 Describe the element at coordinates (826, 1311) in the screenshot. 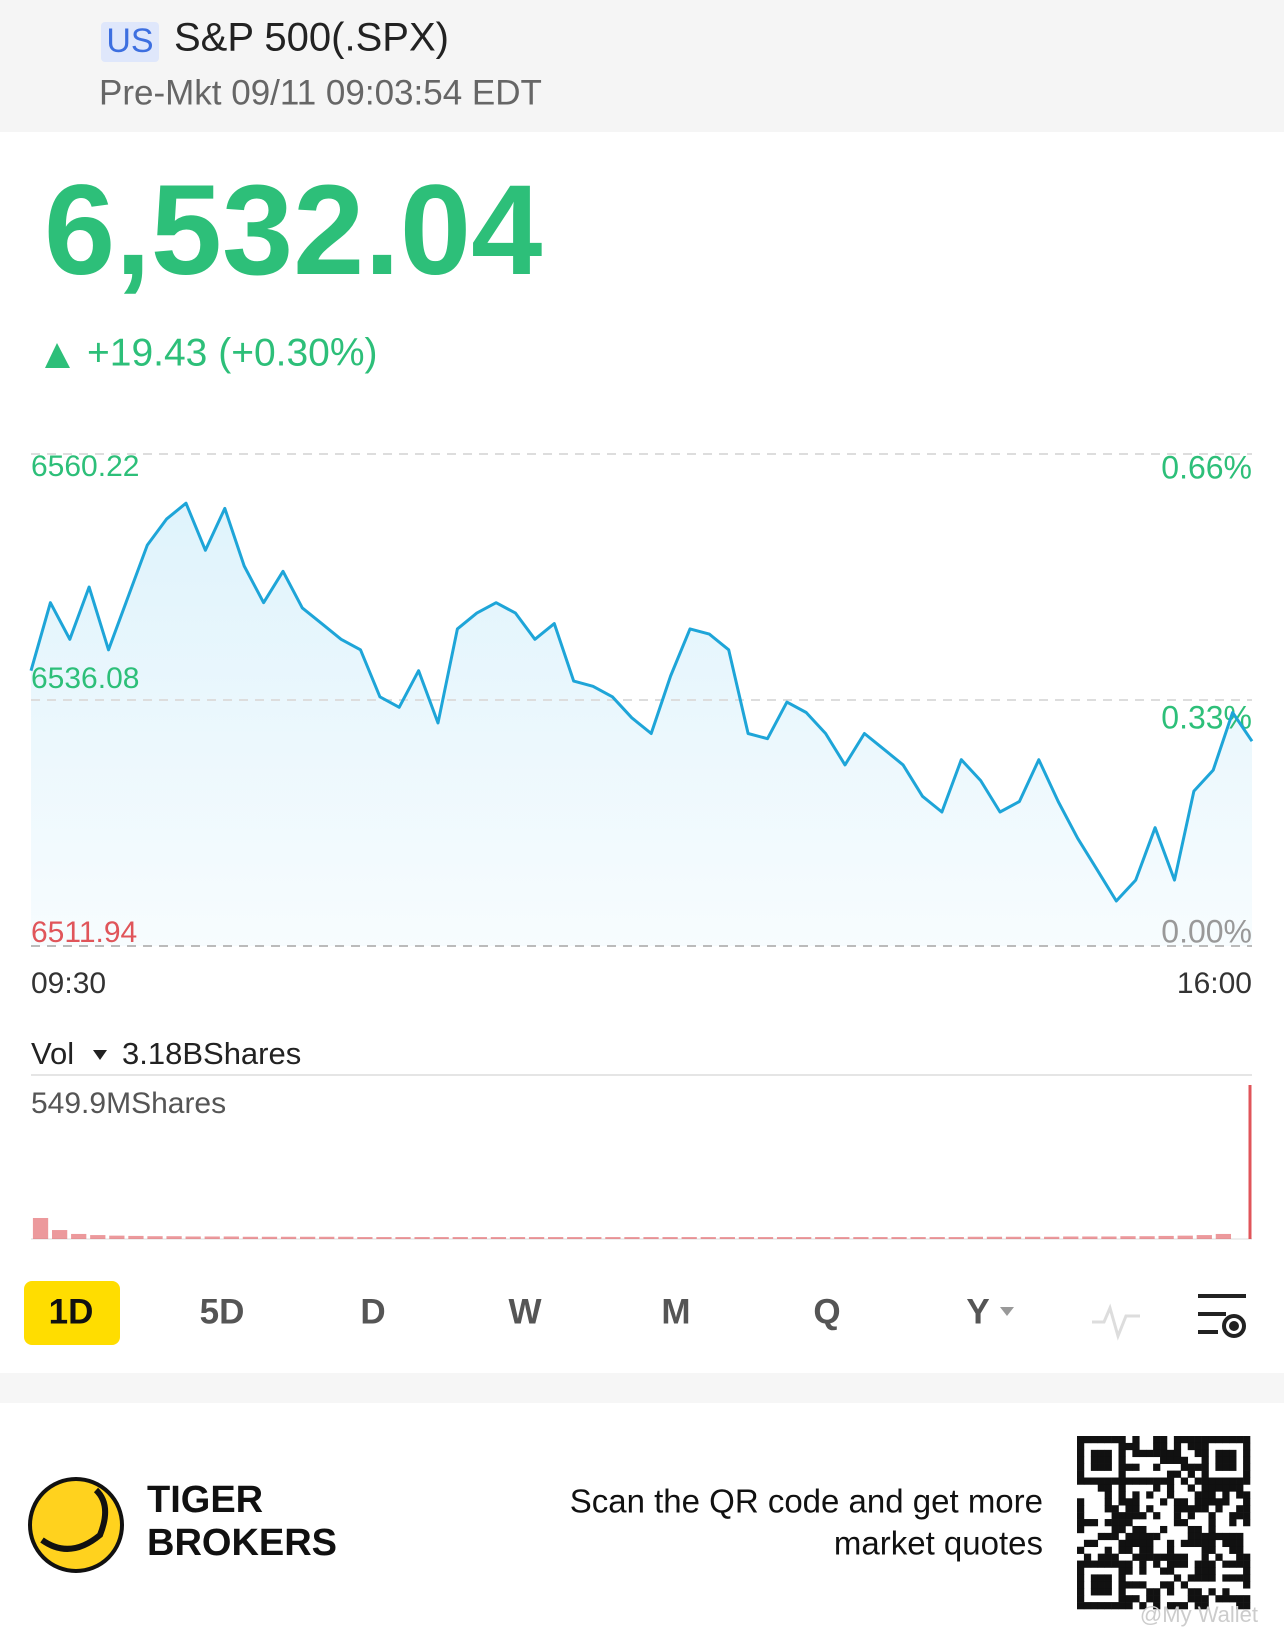

I see `tab: Q` at that location.